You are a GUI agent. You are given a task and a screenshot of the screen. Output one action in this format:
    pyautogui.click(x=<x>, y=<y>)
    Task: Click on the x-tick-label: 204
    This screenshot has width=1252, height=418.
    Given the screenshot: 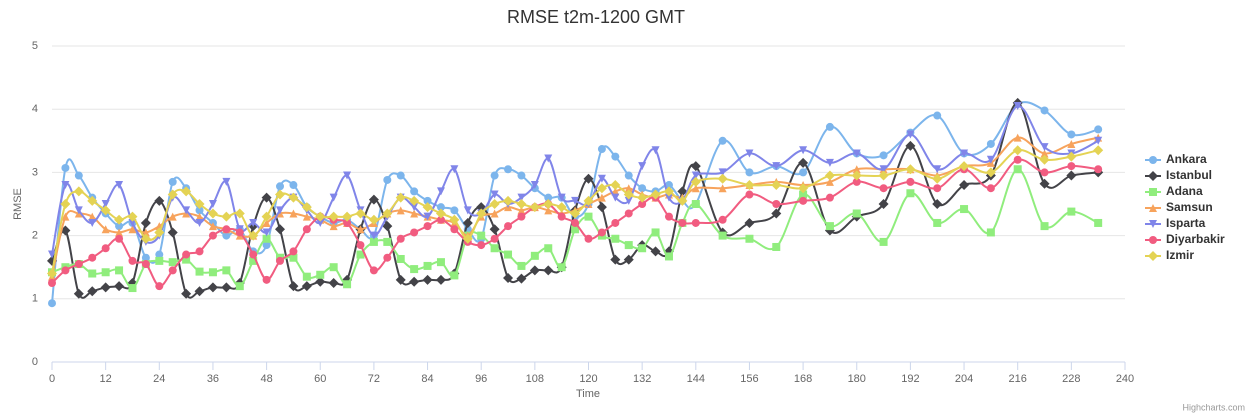 What is the action you would take?
    pyautogui.click(x=964, y=379)
    